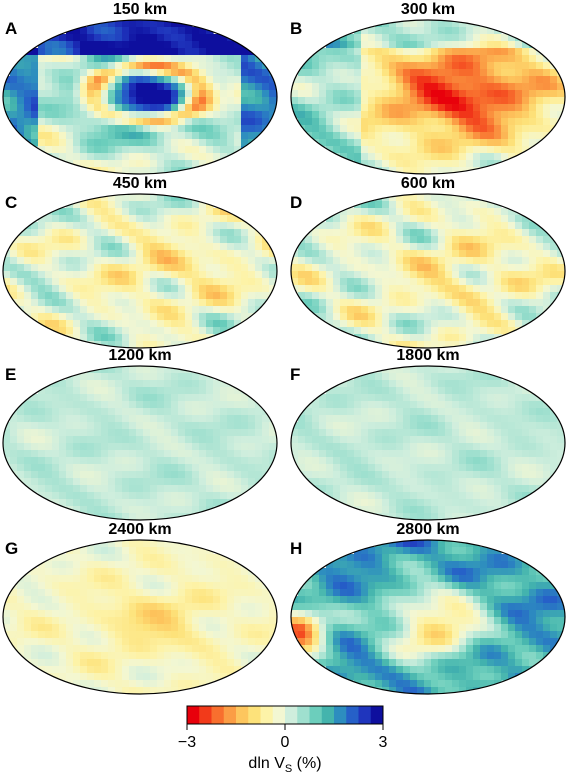 The width and height of the screenshot is (570, 778). What do you see at coordinates (11, 28) in the screenshot?
I see `panel-letter: A` at bounding box center [11, 28].